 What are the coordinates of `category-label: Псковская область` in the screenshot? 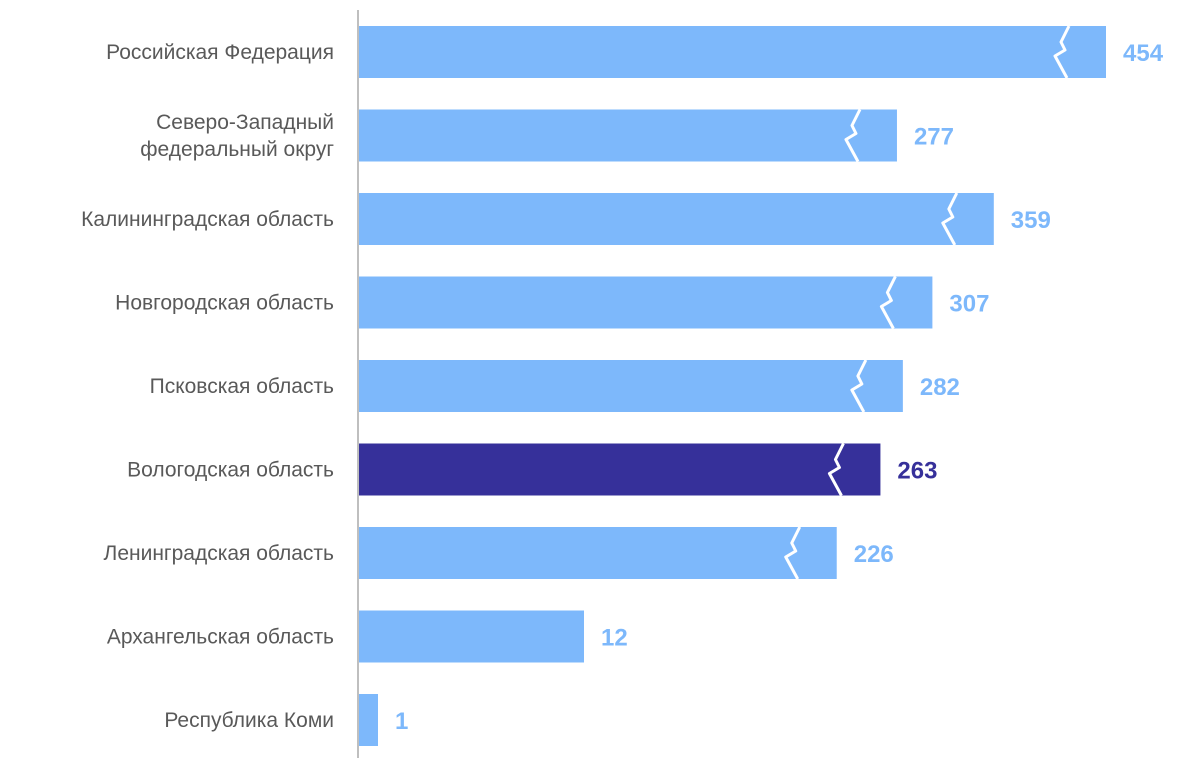 It's located at (242, 386).